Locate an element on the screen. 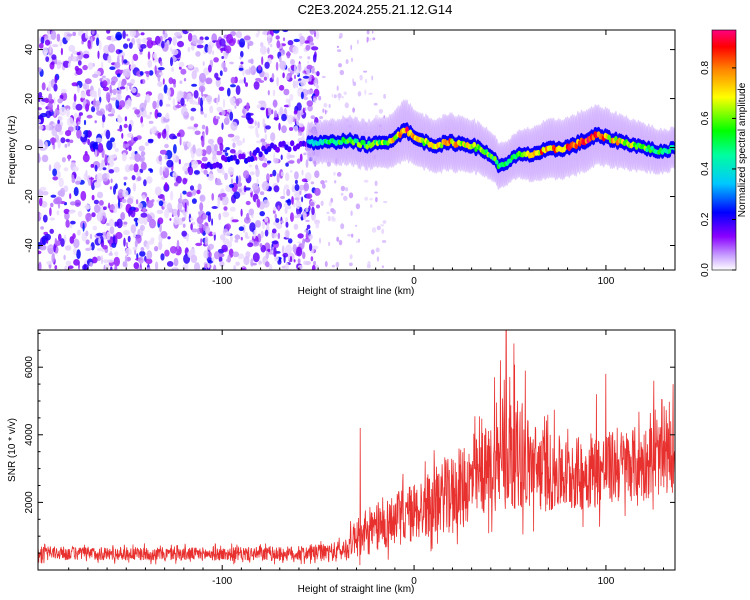  colorbar-tick-label: 0.6 is located at coordinates (705, 118).